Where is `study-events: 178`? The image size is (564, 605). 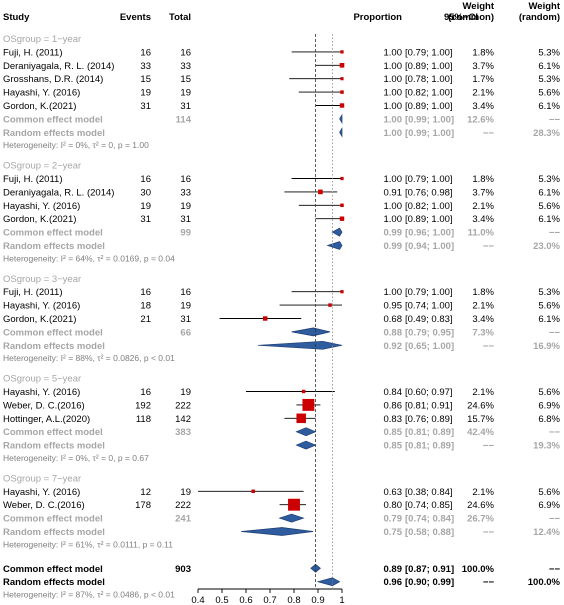
study-events: 178 is located at coordinates (143, 505).